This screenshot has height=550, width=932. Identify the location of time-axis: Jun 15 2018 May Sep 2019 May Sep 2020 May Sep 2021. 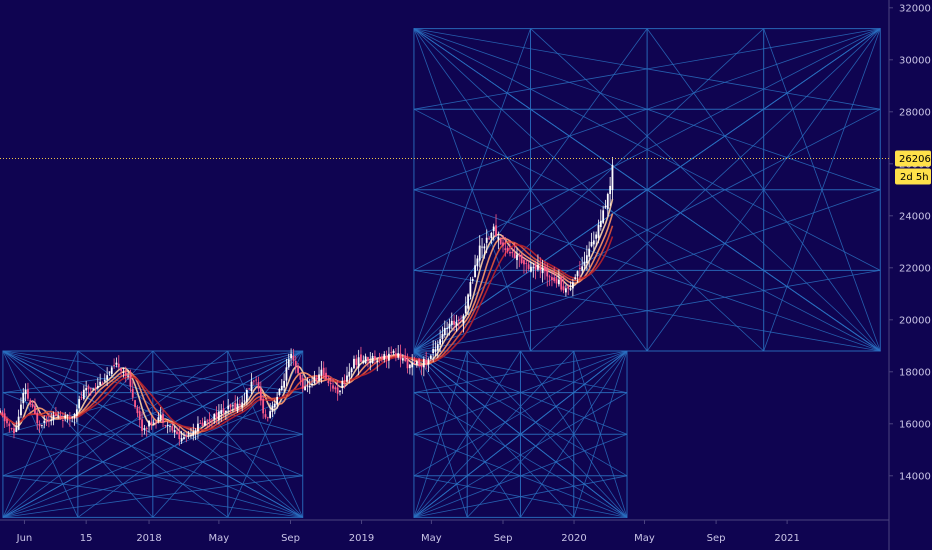
(408, 532).